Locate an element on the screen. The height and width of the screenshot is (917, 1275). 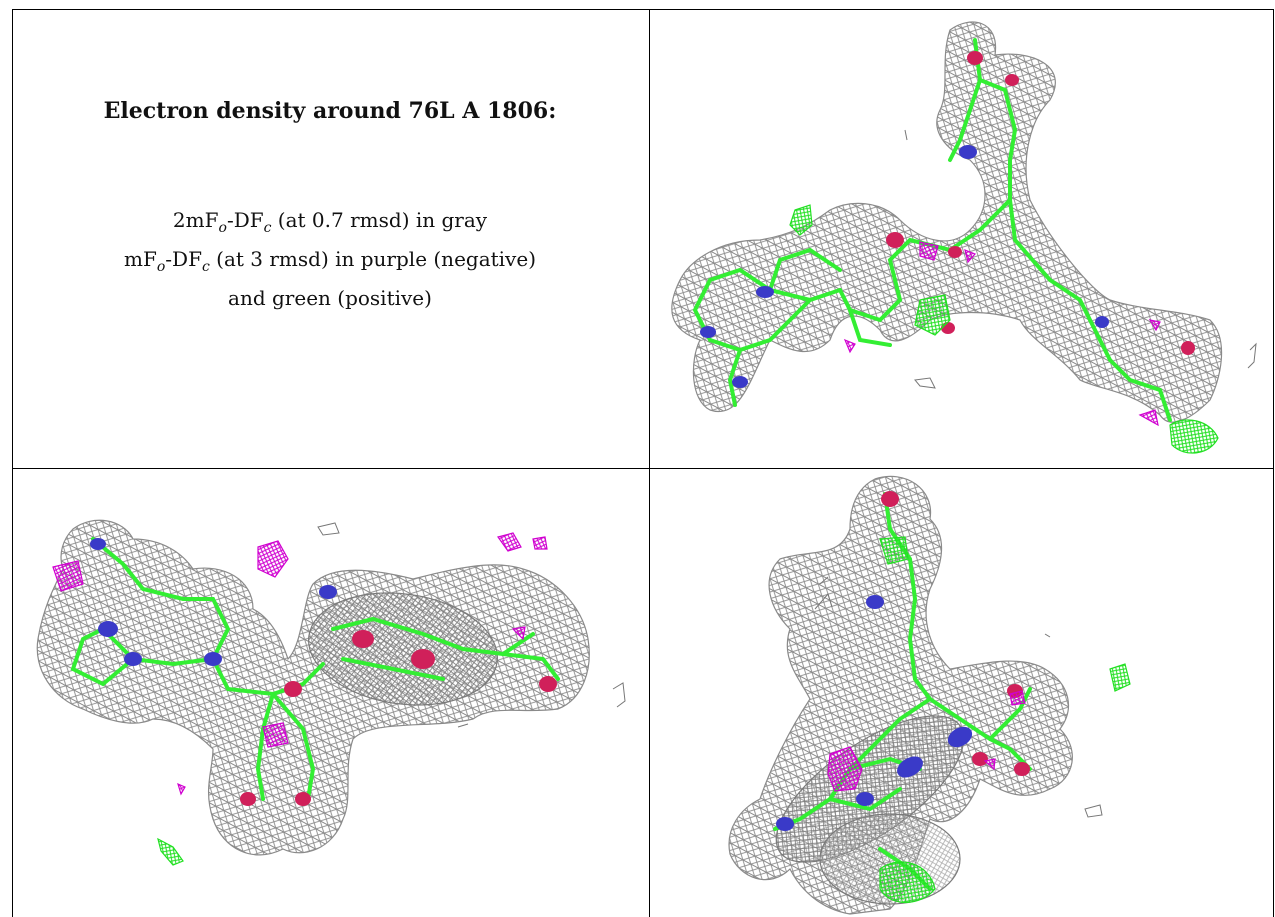
grid-row-divider is located at coordinates (643, 468).